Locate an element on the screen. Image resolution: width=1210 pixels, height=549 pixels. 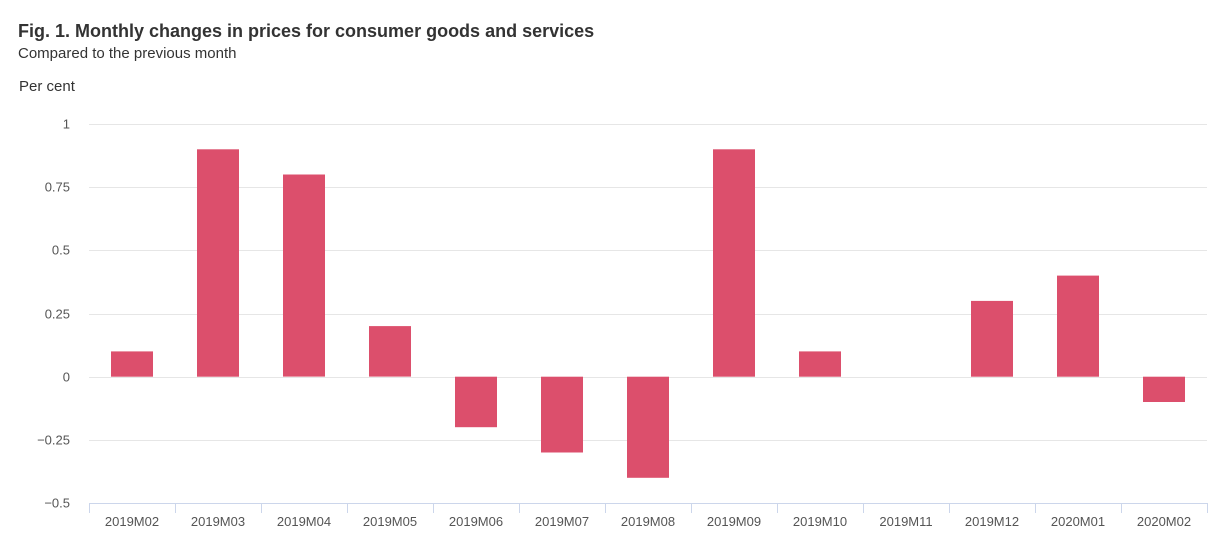
bar-2019M07 is located at coordinates (562, 414).